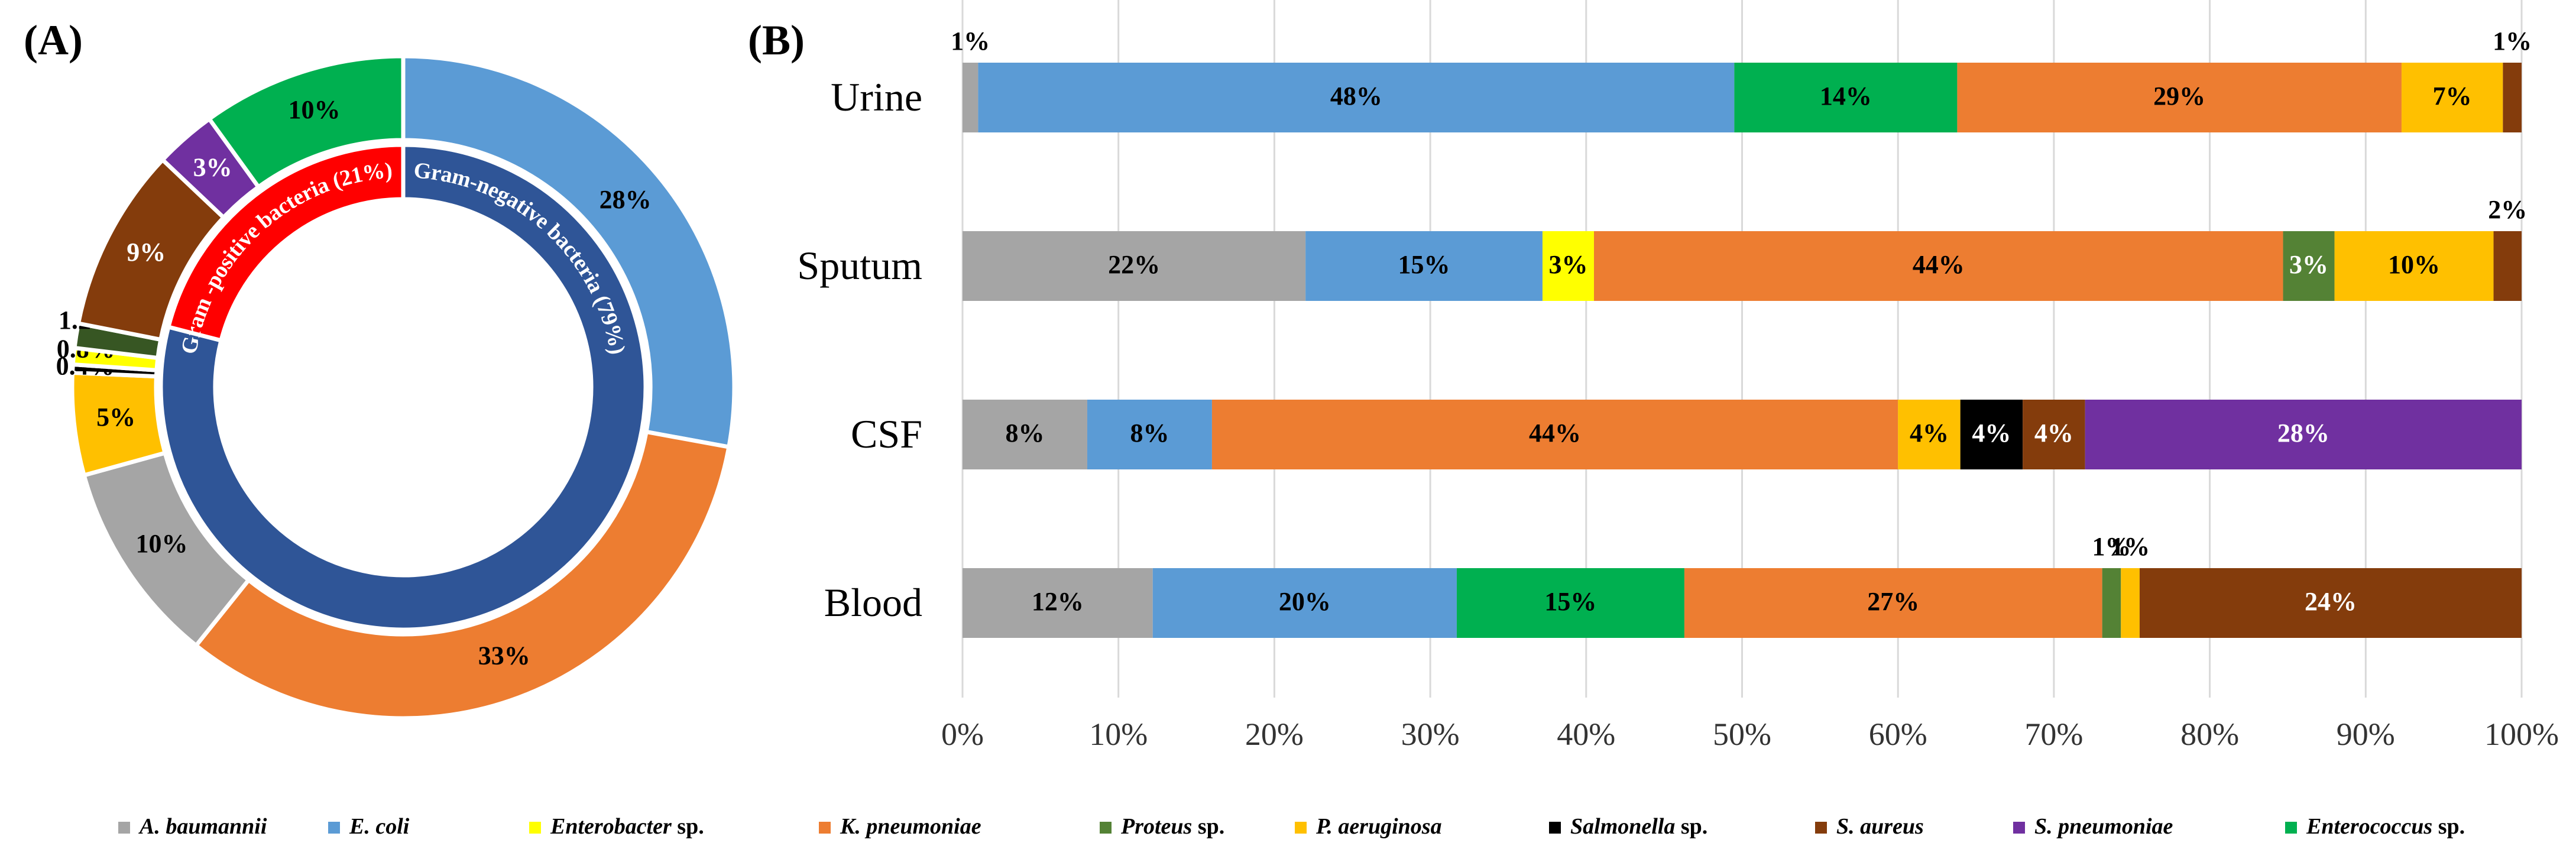 This screenshot has width=2576, height=859. I want to click on legend-label-proteus-sp: Proteus sp., so click(1172, 826).